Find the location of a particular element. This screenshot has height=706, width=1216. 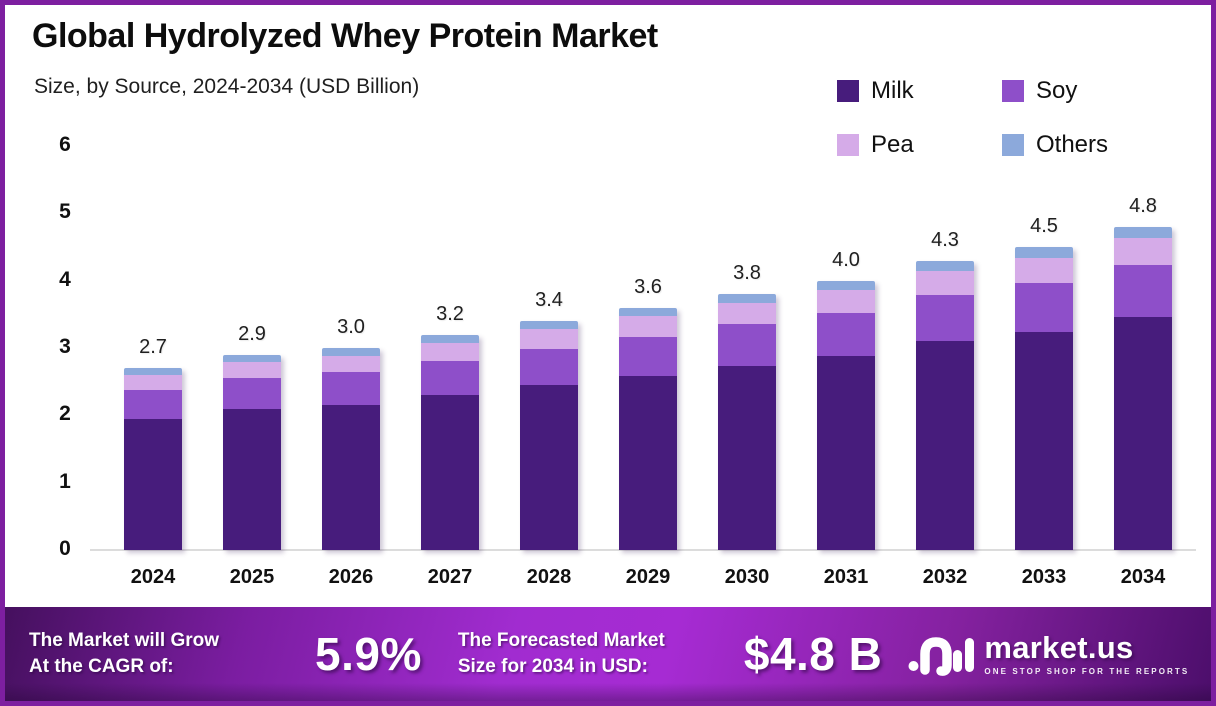

brand-logo: market.us ONE STOP SHOP FOR THE REPORTS is located at coordinates (1048, 654).